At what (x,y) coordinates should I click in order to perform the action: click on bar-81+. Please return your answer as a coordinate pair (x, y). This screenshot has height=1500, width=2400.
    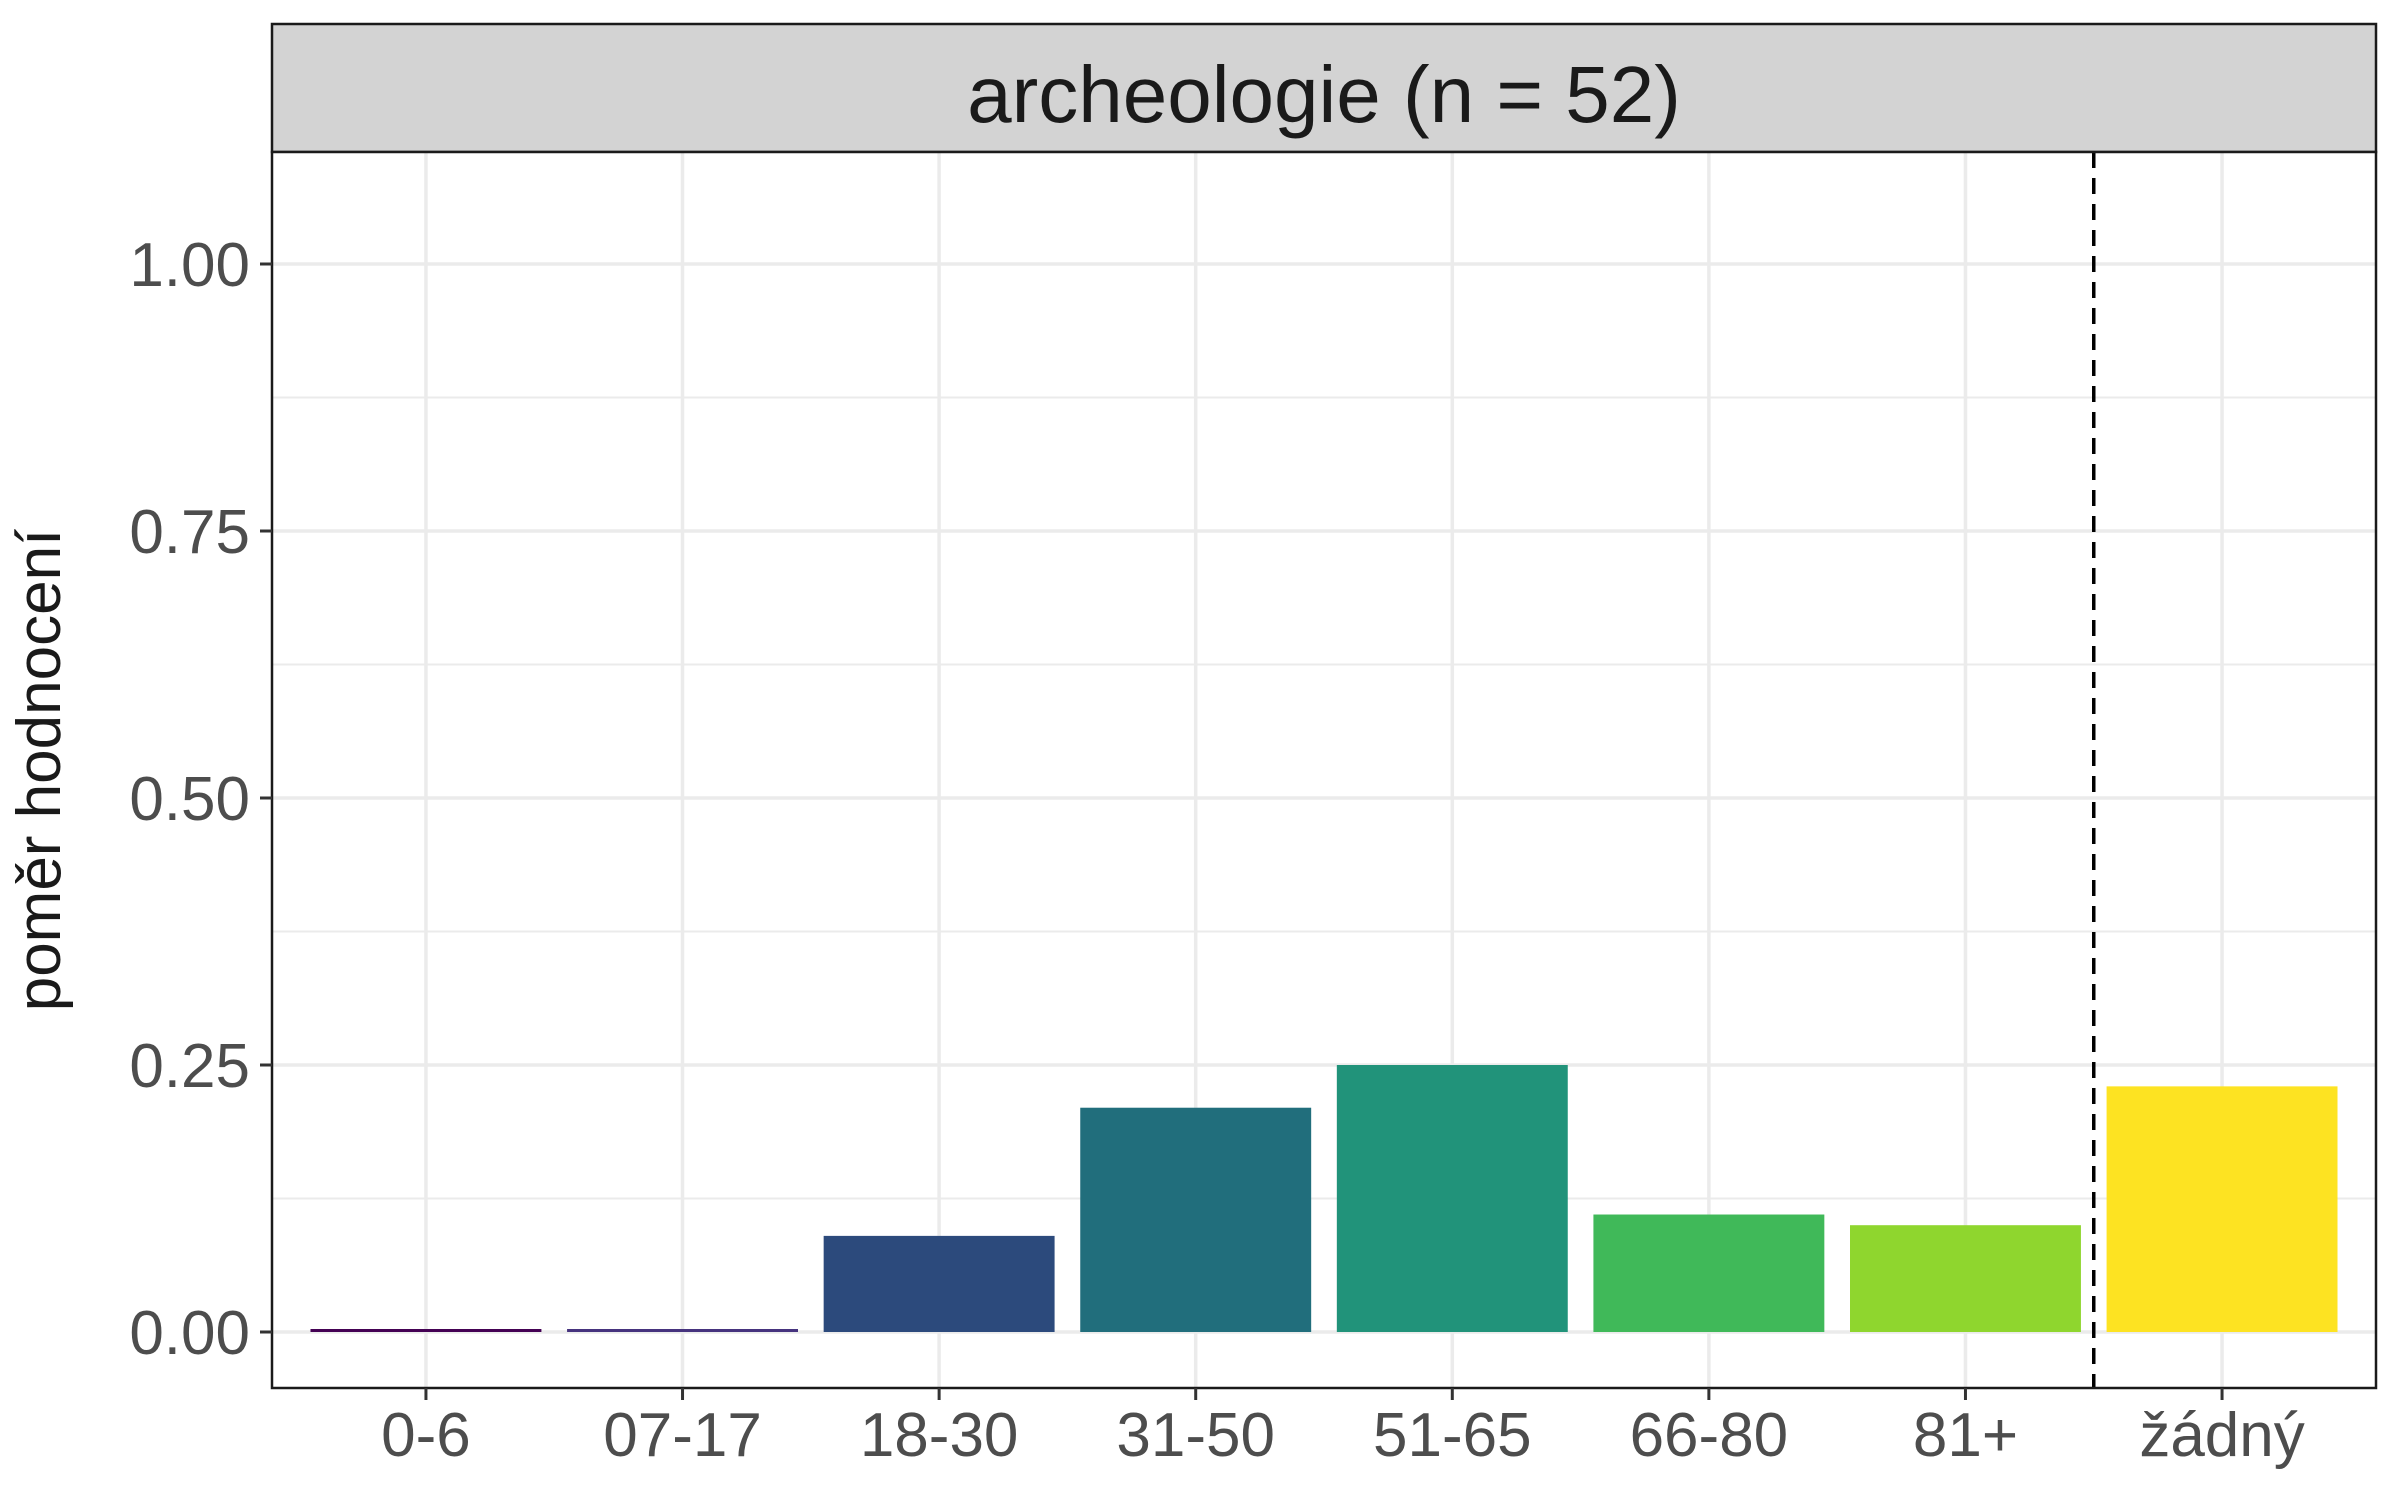
    Looking at the image, I should click on (1965, 1278).